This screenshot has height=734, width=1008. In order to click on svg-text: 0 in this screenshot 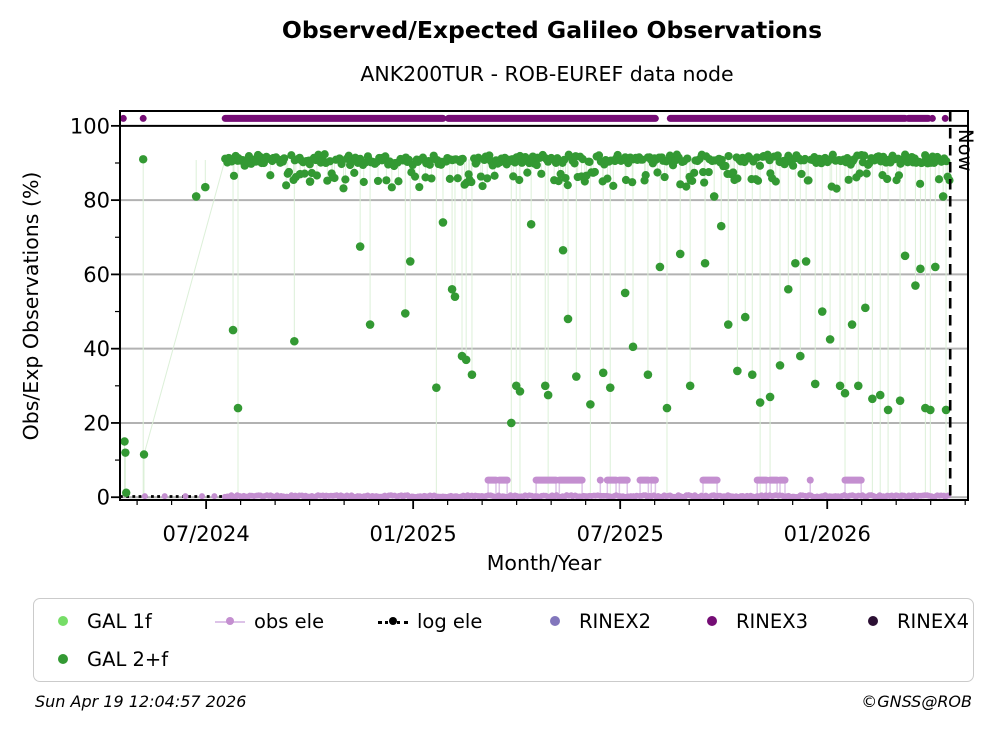, I will do `click(103, 498)`.